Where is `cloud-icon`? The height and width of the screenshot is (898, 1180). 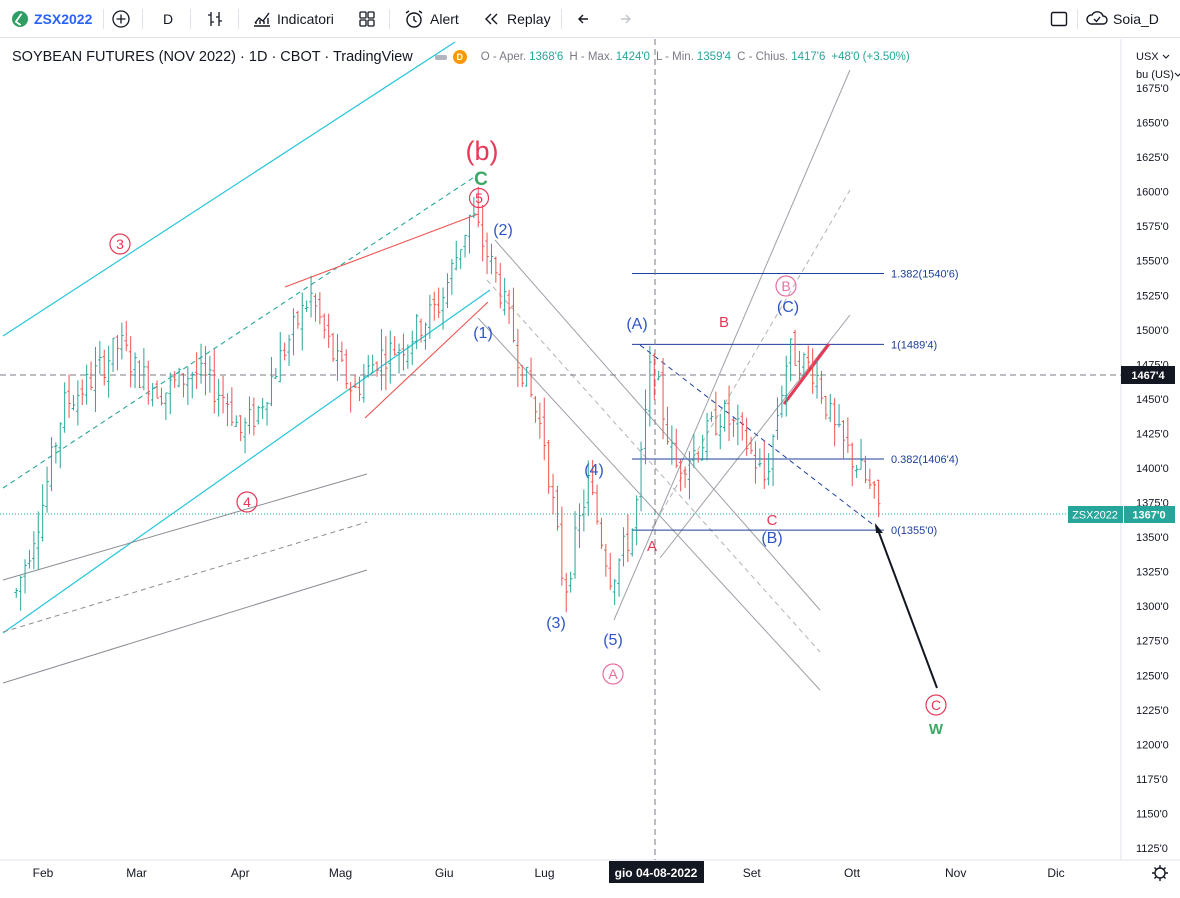
cloud-icon is located at coordinates (1097, 18).